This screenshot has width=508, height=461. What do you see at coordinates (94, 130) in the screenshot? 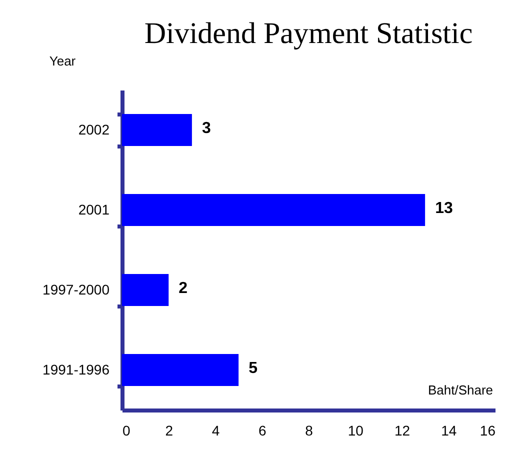
I see `y-tick-label: 2002` at bounding box center [94, 130].